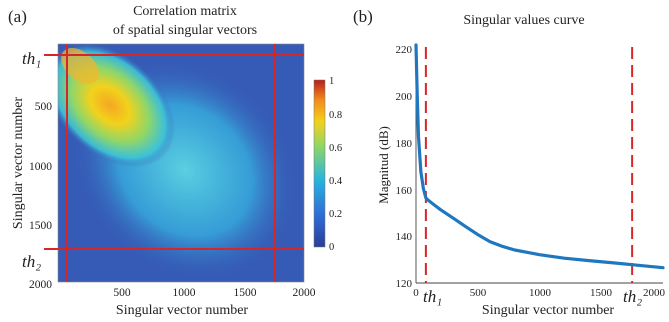 The height and width of the screenshot is (322, 669). What do you see at coordinates (31, 261) in the screenshot?
I see `panel-a-th2-label: th₂` at bounding box center [31, 261].